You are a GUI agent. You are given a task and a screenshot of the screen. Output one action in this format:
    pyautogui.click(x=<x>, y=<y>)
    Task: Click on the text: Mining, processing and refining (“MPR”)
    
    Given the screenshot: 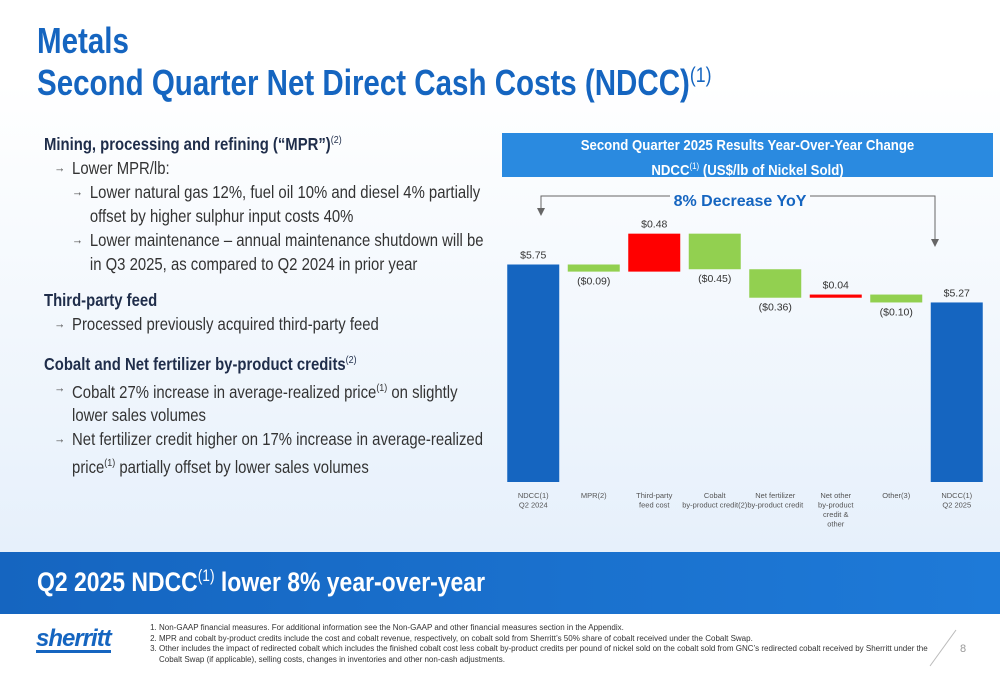 What is the action you would take?
    pyautogui.click(x=187, y=143)
    